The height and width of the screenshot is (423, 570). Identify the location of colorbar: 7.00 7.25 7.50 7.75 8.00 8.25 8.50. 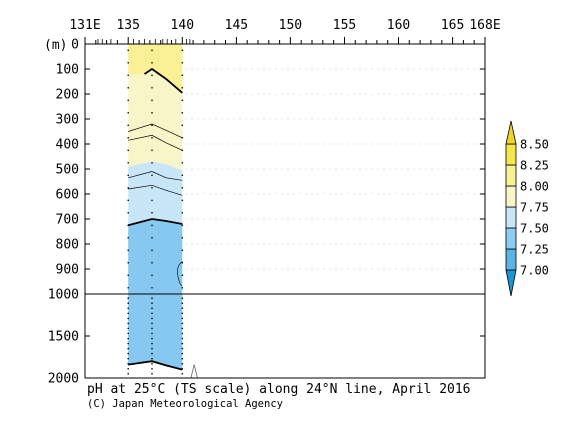
(527, 208).